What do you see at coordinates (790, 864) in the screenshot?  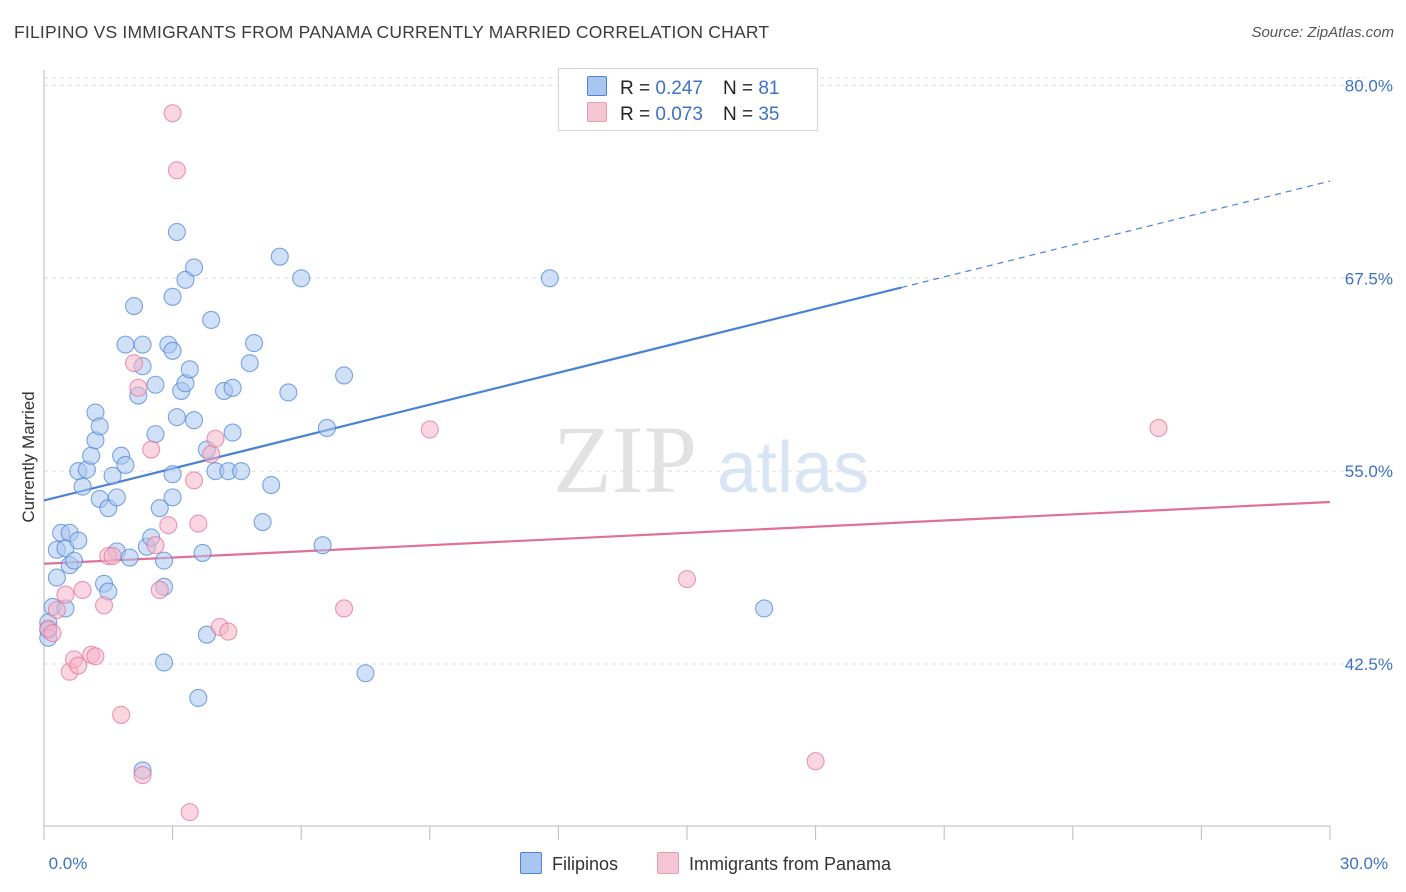 I see `legend-label: Immigrants from Panama` at bounding box center [790, 864].